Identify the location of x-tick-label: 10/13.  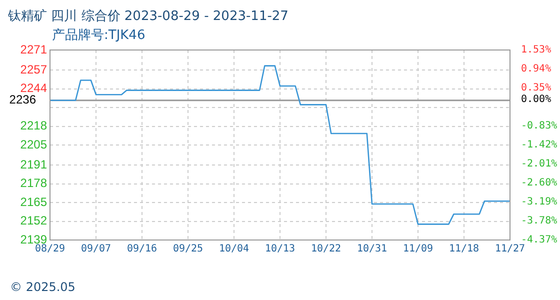
(280, 249).